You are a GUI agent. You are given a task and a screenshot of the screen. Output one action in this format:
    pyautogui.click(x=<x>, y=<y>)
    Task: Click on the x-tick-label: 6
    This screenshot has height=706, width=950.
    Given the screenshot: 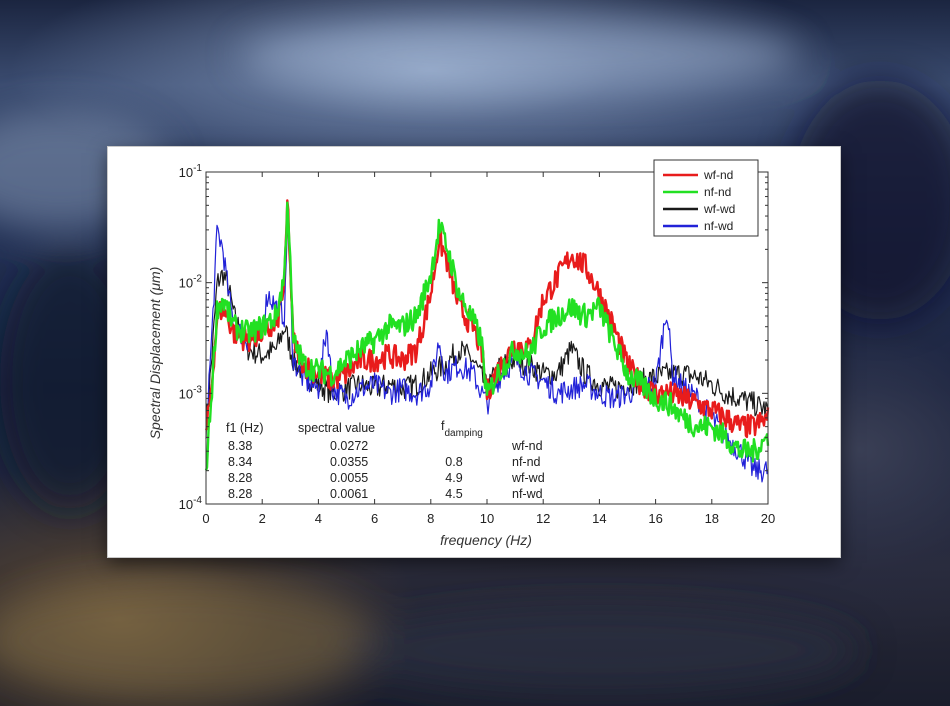 What is the action you would take?
    pyautogui.click(x=374, y=518)
    